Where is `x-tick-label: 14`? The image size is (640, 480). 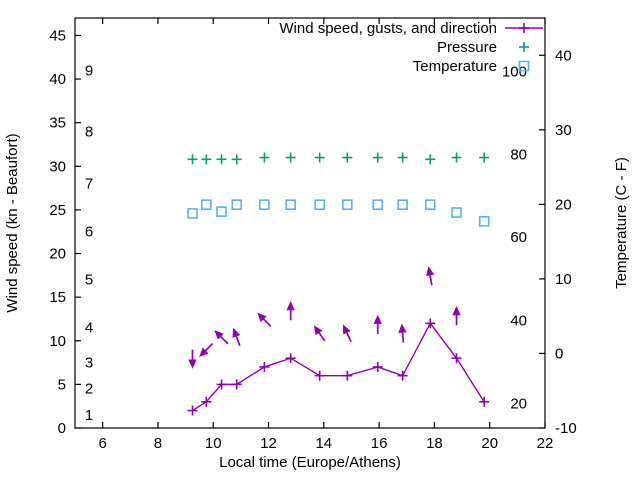
x-tick-label: 14 is located at coordinates (323, 443).